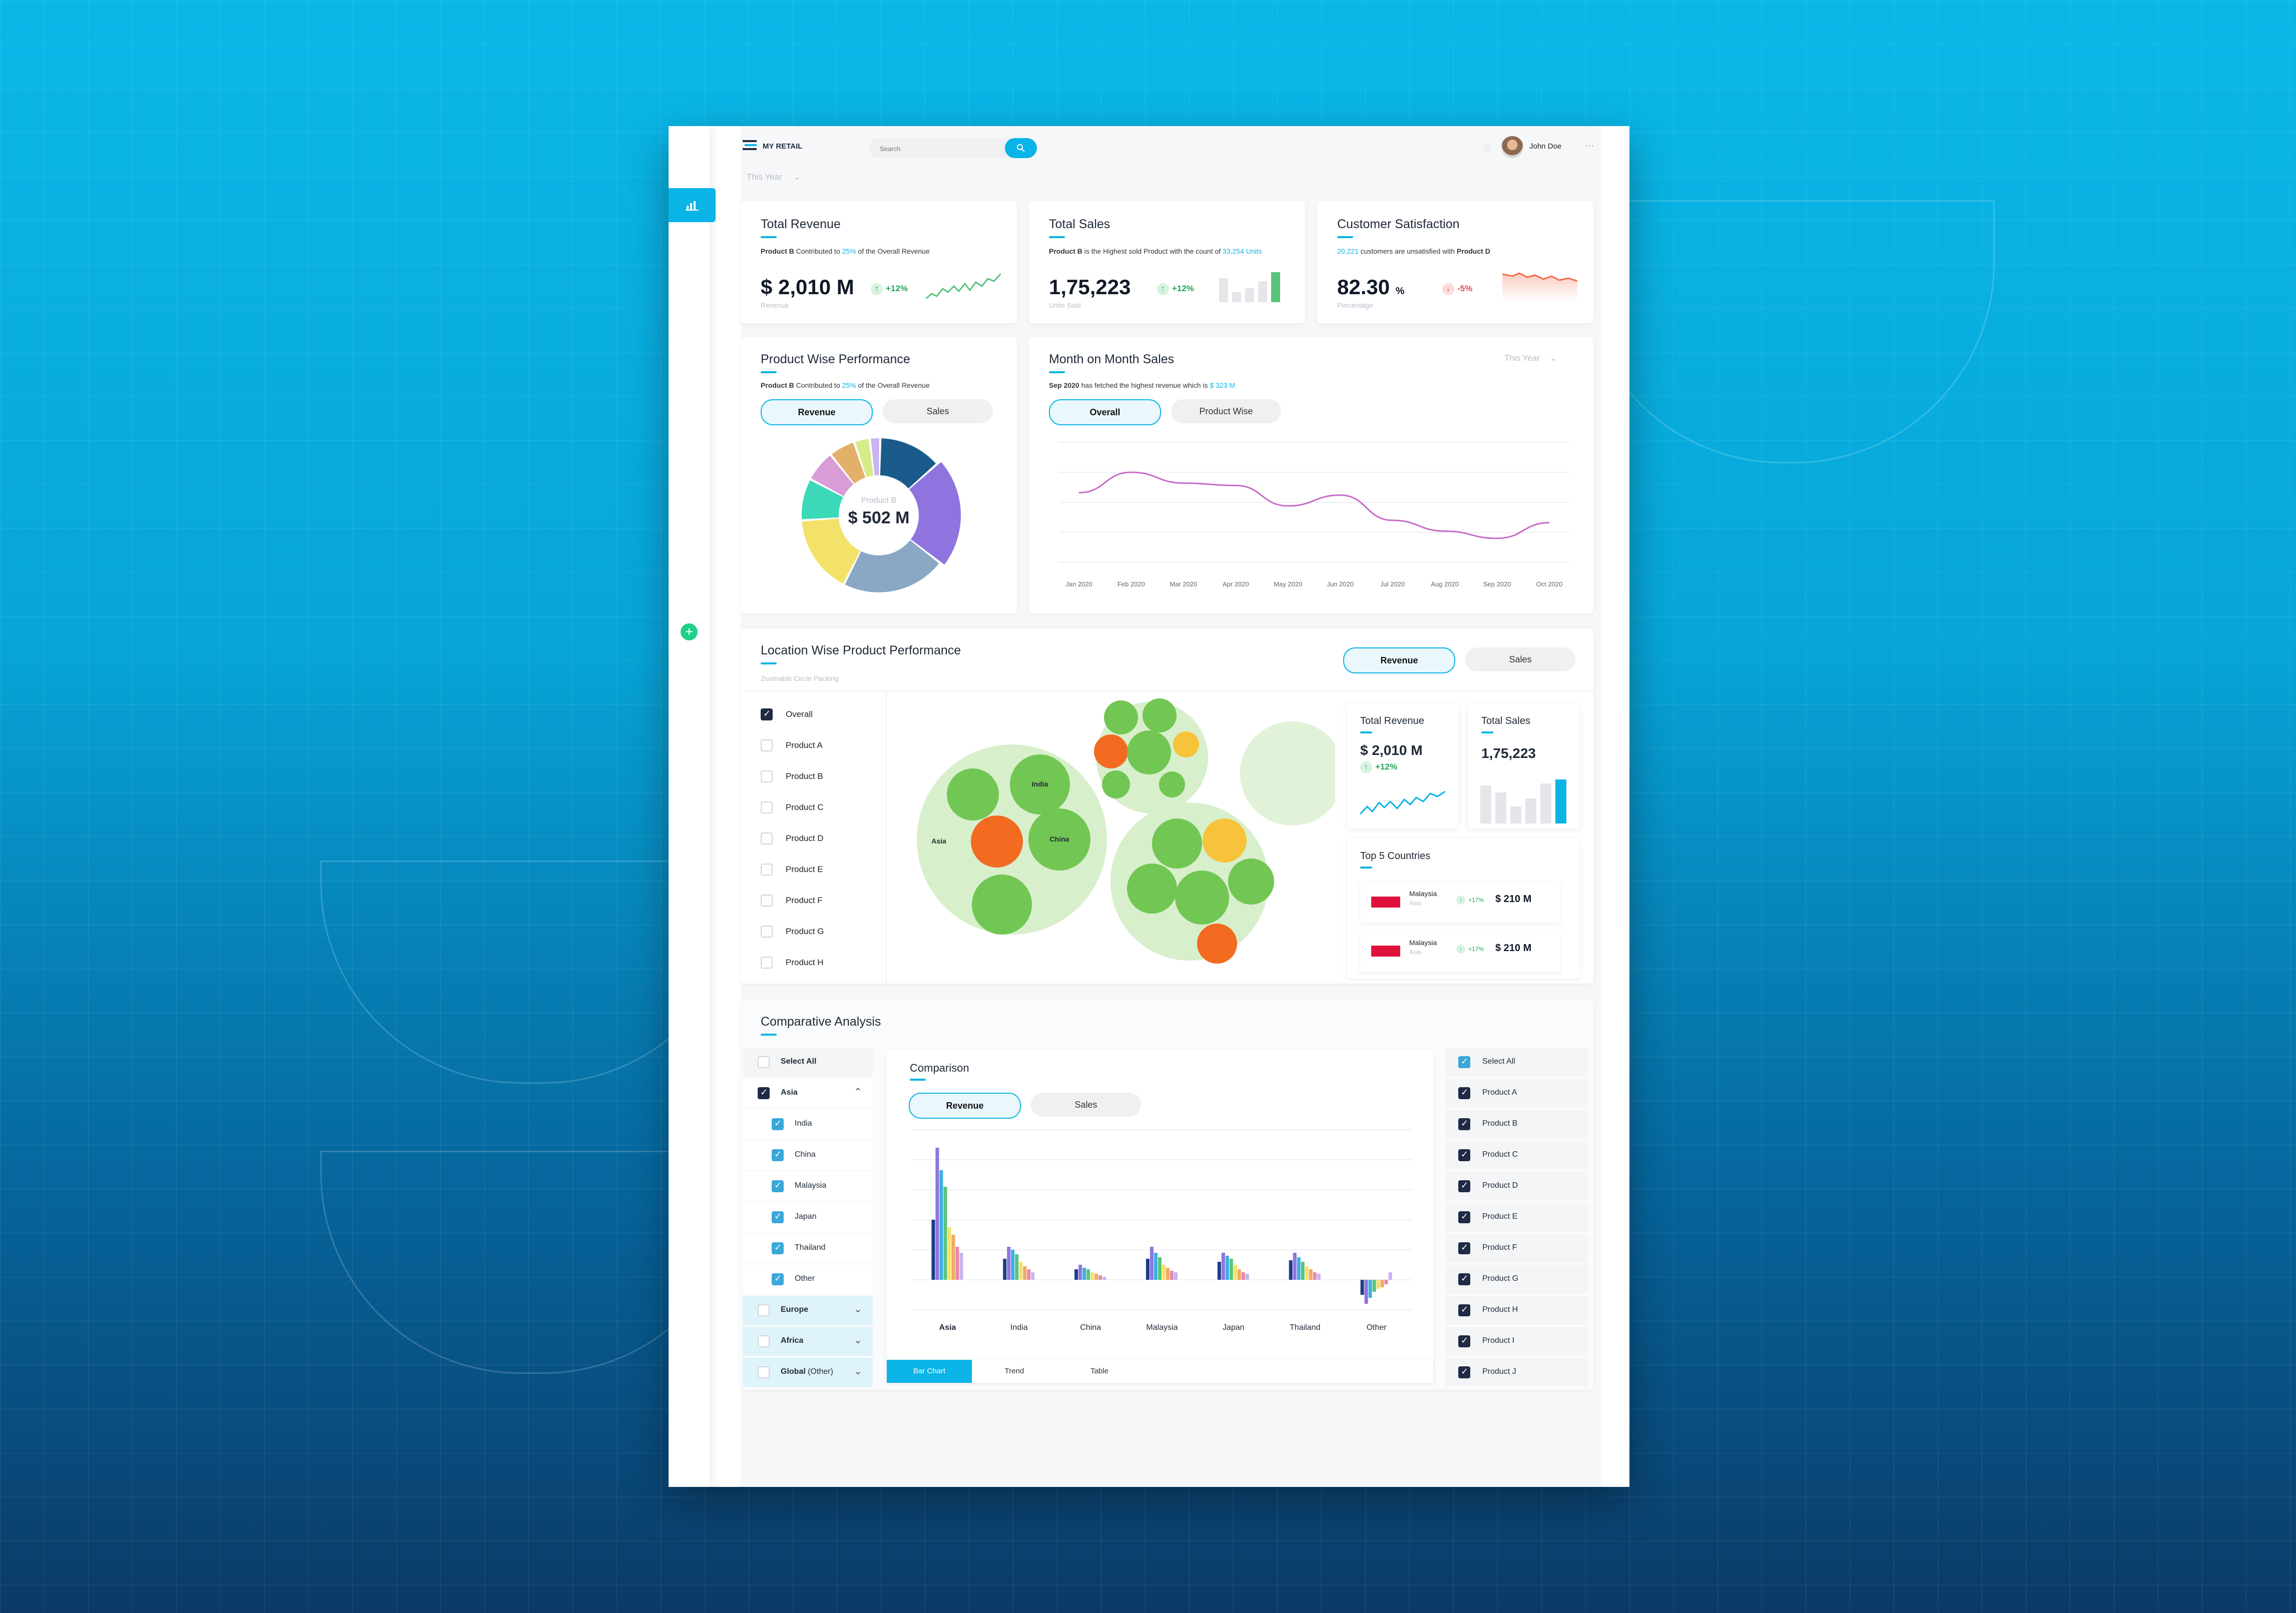 Image resolution: width=2296 pixels, height=1613 pixels. What do you see at coordinates (1512, 147) in the screenshot?
I see `avatar` at bounding box center [1512, 147].